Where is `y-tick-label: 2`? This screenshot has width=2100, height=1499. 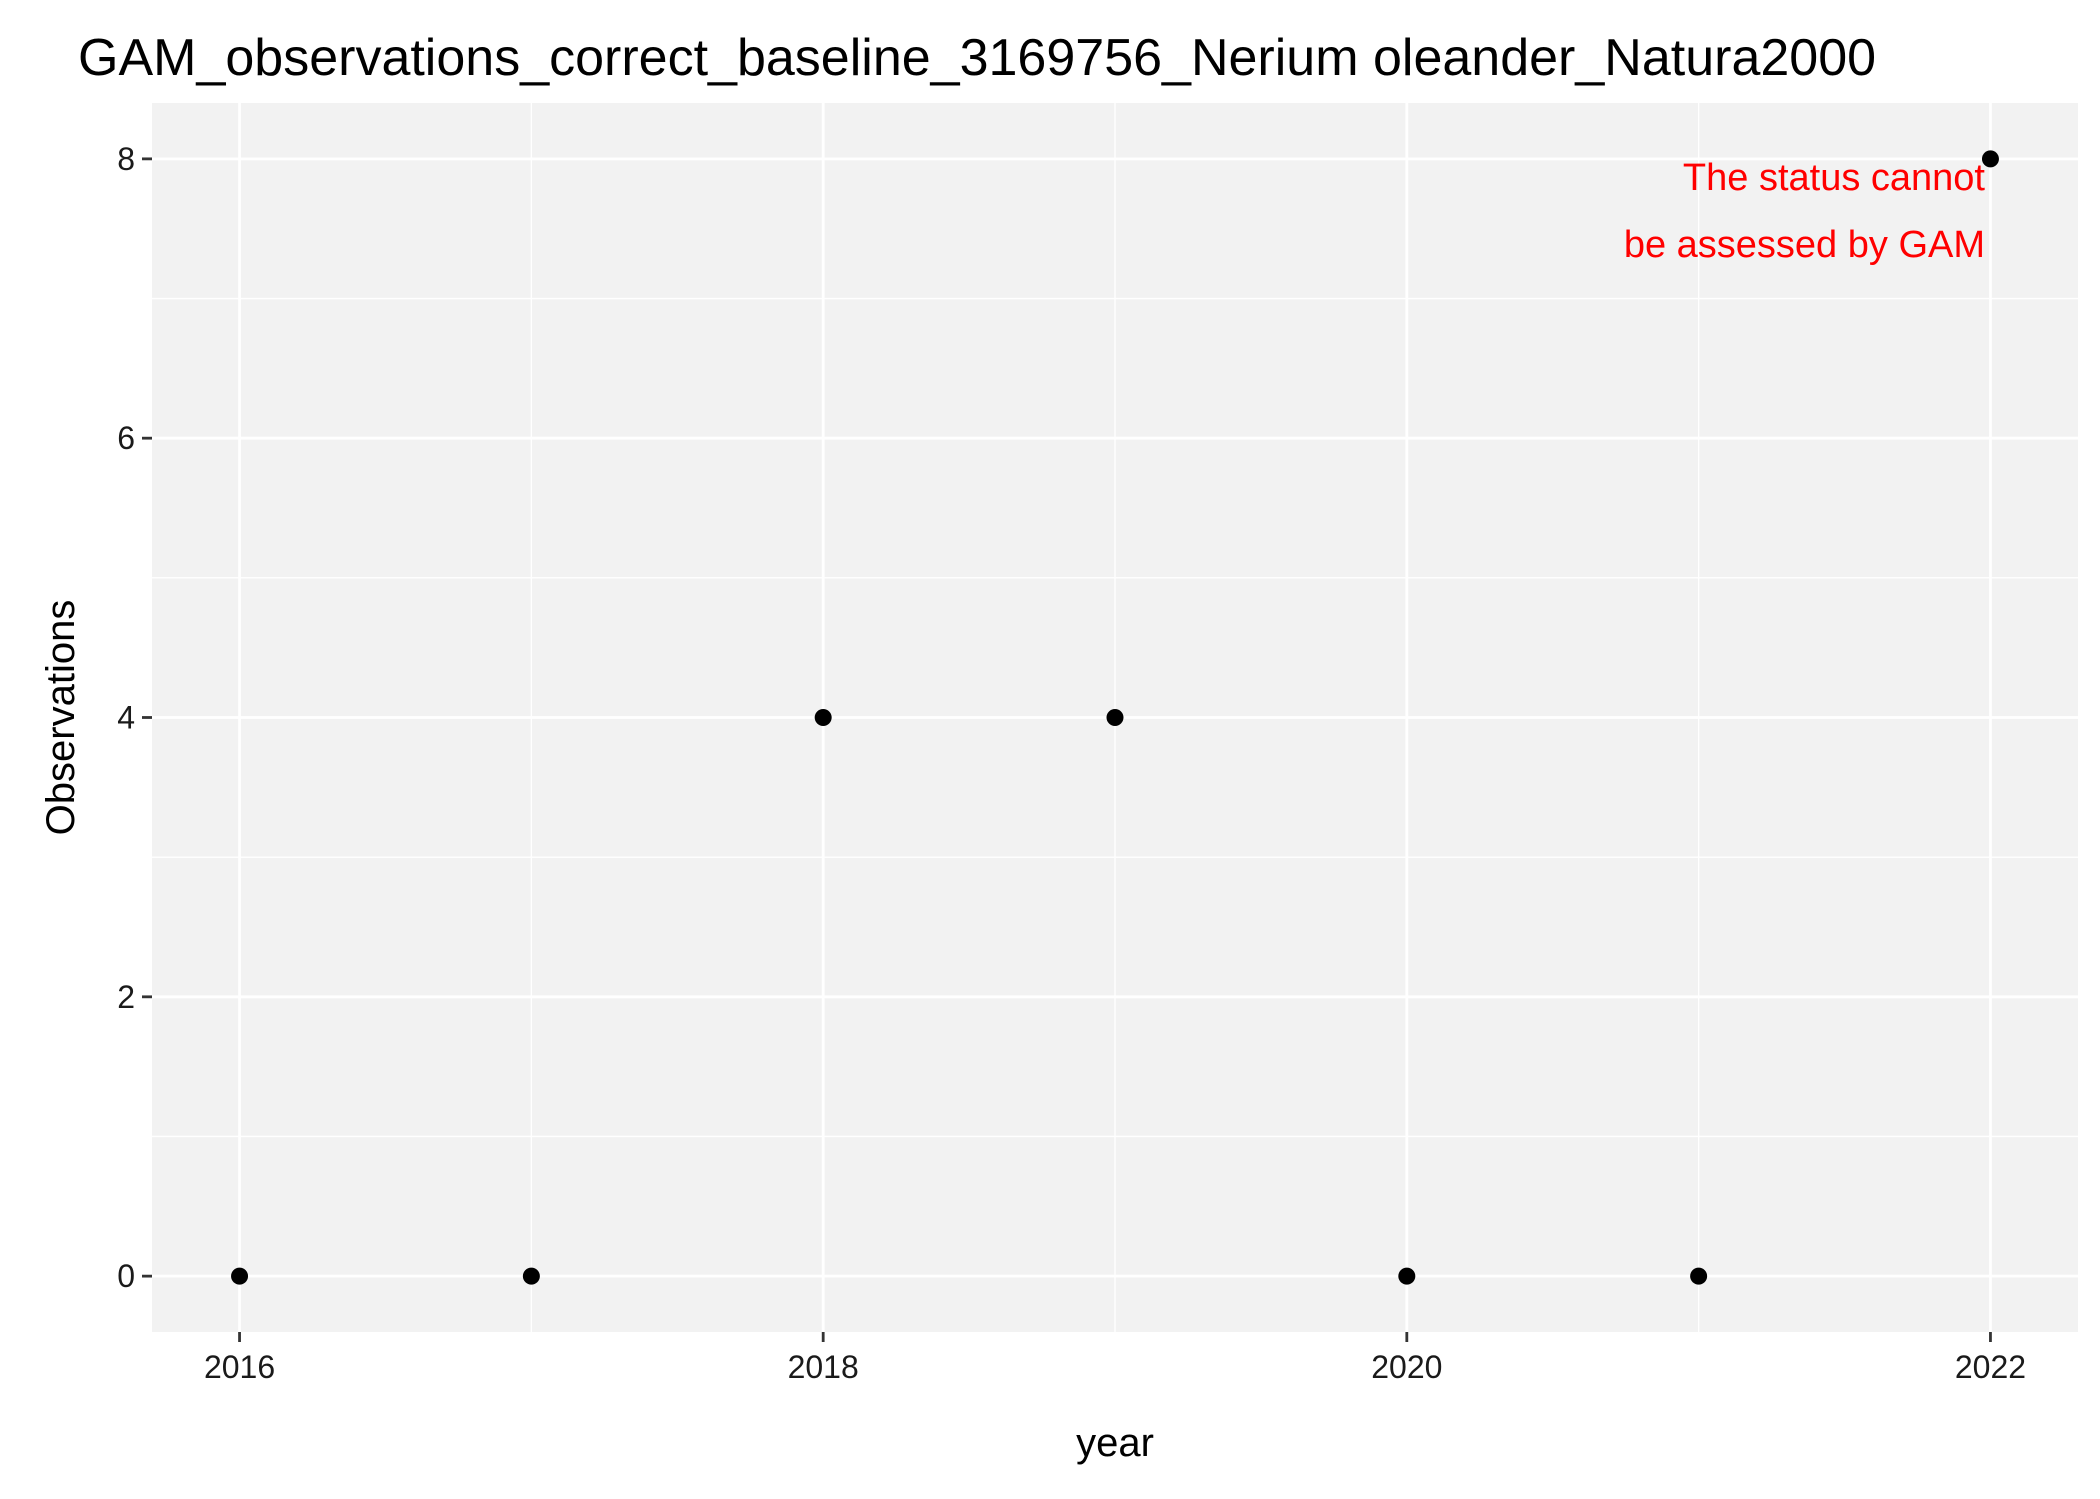 y-tick-label: 2 is located at coordinates (126, 997).